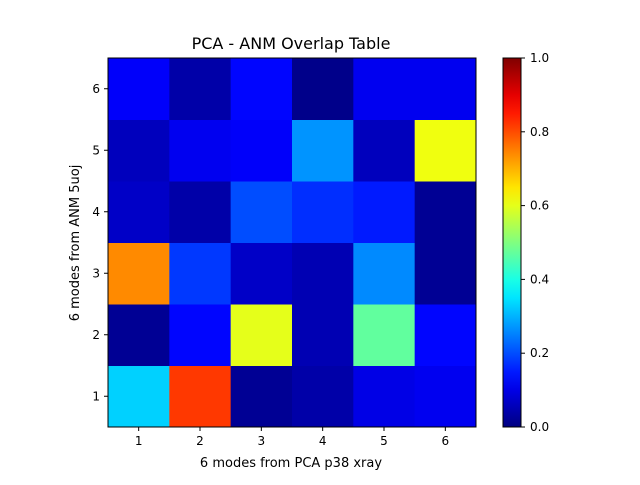 This screenshot has width=640, height=485. What do you see at coordinates (200, 441) in the screenshot?
I see `x-tick-label: 2` at bounding box center [200, 441].